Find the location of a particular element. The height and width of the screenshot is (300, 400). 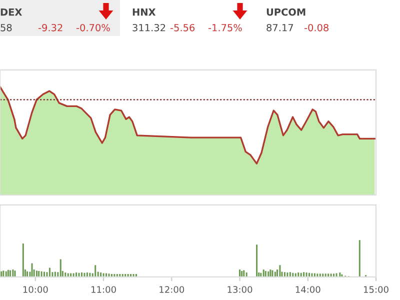

text: 87.17 is located at coordinates (279, 28).